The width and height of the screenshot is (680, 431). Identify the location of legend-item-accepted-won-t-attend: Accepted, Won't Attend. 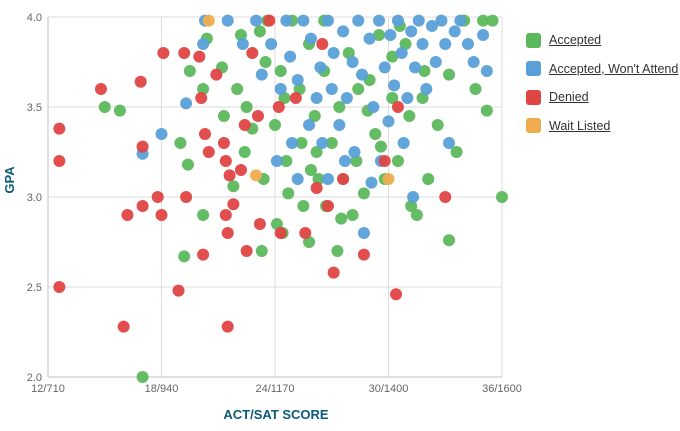
(602, 69).